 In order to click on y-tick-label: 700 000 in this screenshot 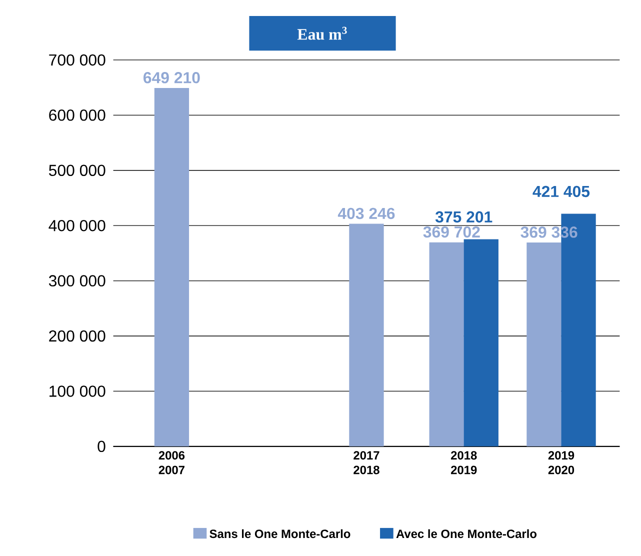, I will do `click(77, 60)`.